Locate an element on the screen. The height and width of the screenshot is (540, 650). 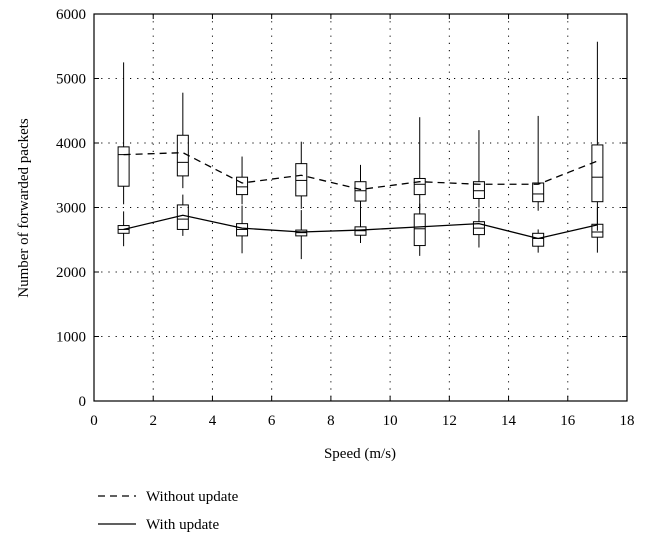
x-tick-label: 16 is located at coordinates (568, 421).